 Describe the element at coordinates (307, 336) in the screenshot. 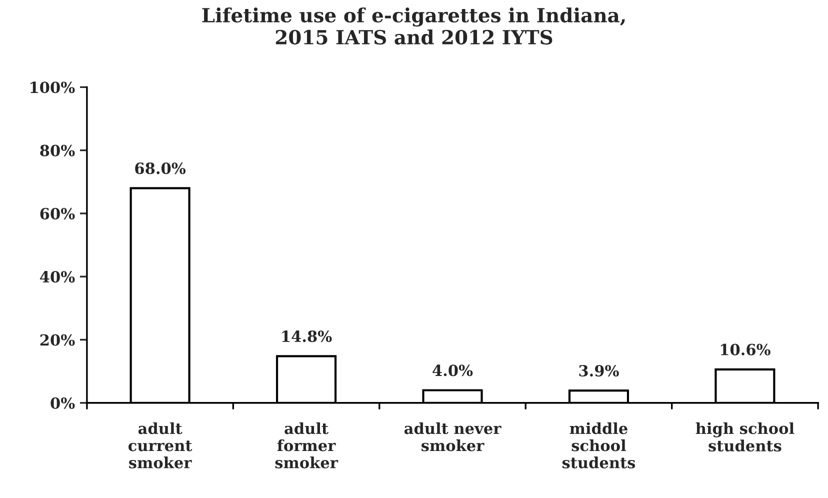

I see `data-label: 14.8%` at that location.